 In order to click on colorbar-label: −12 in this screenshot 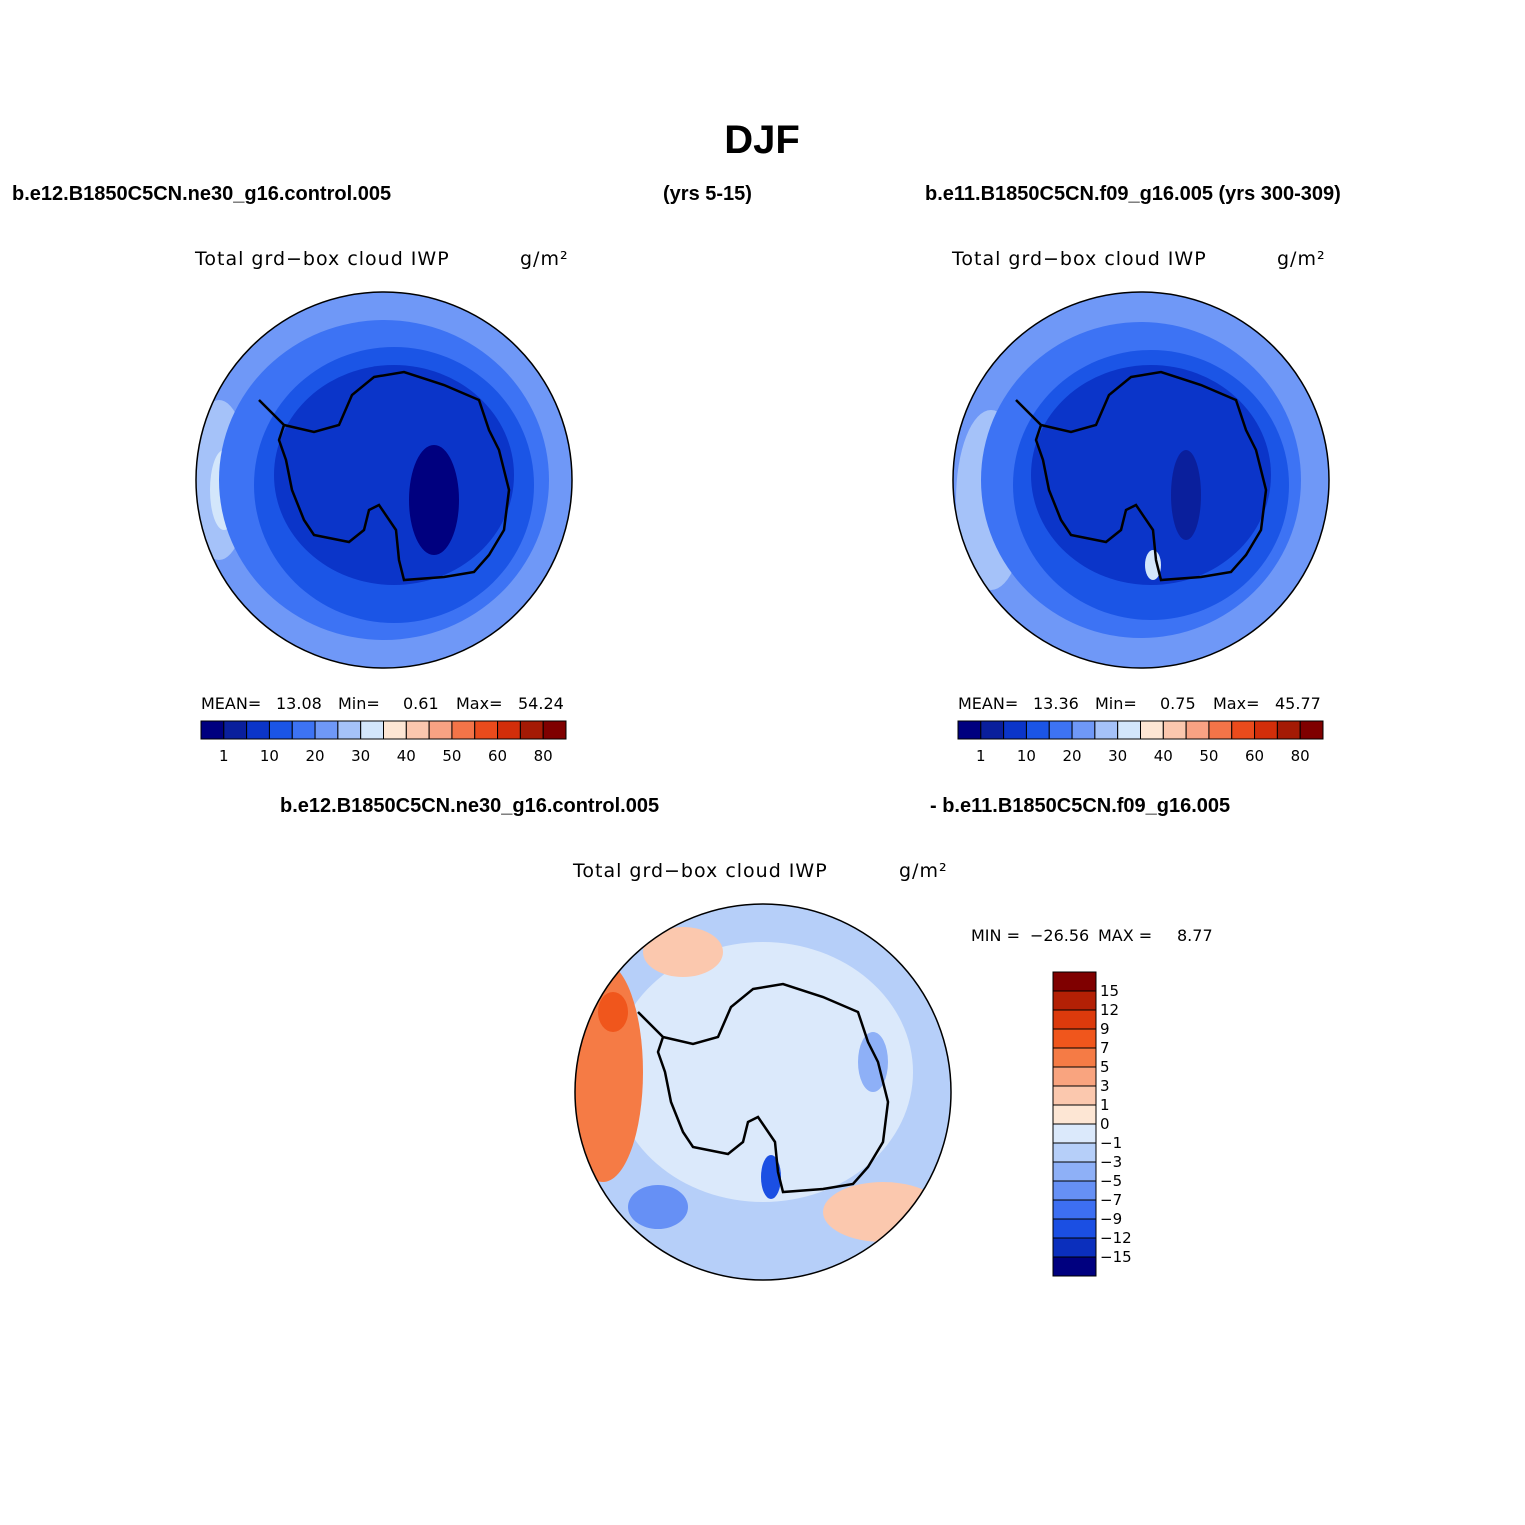, I will do `click(1116, 1238)`.